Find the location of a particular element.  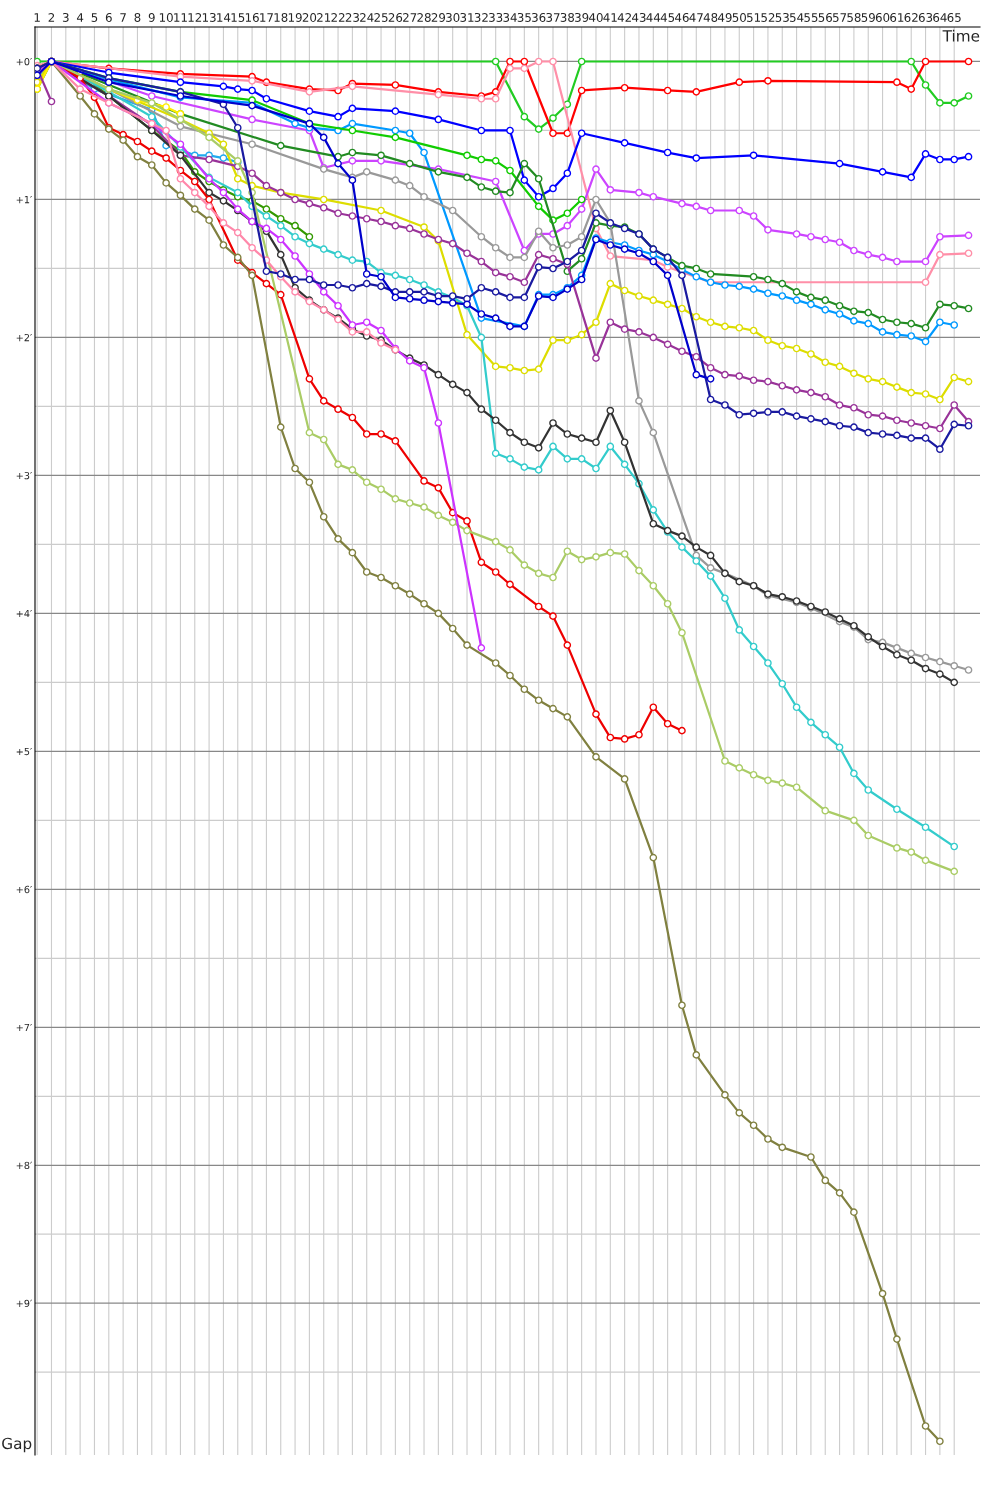

x-tick-label: 24 is located at coordinates (367, 17).